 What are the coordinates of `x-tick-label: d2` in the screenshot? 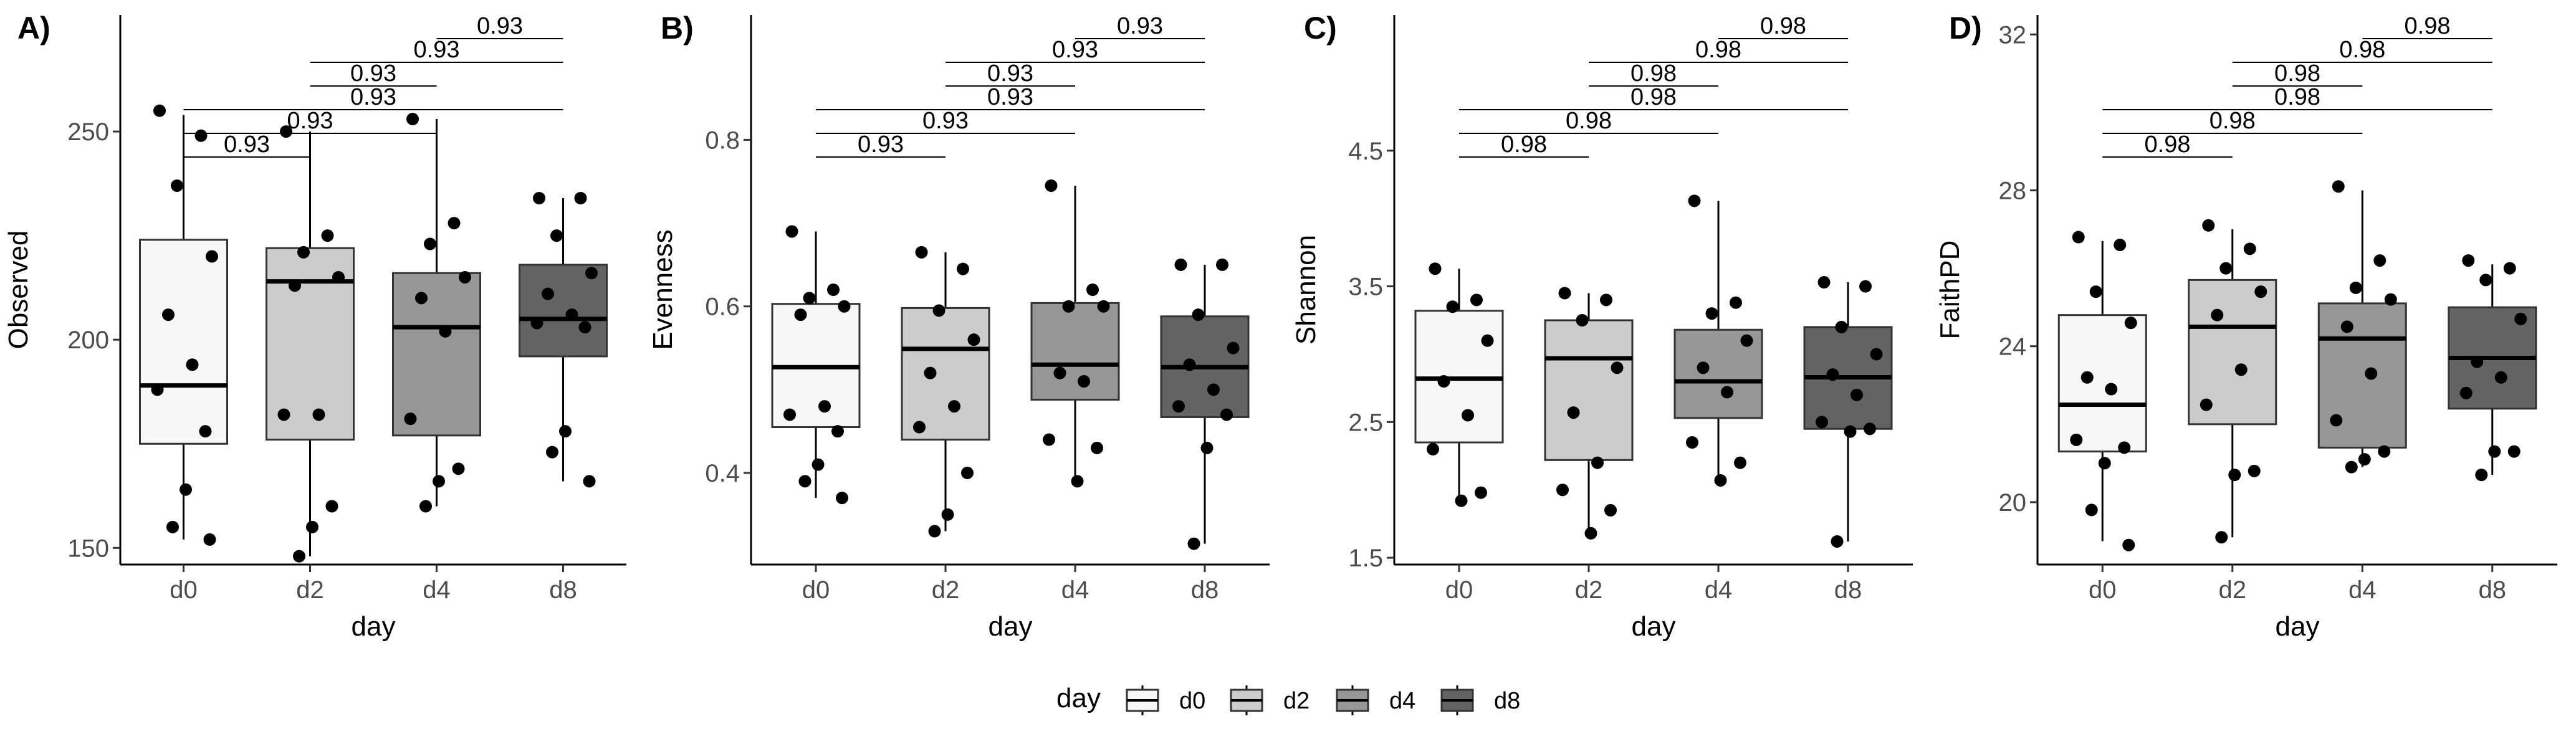 It's located at (2233, 590).